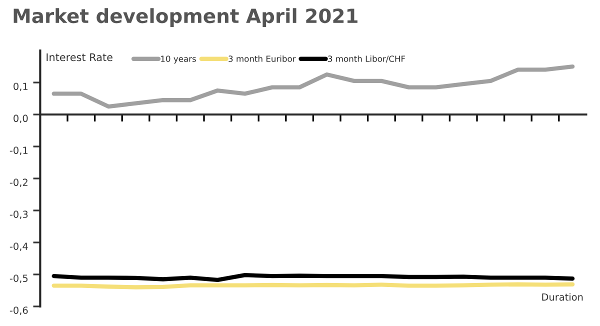 Image resolution: width=600 pixels, height=326 pixels. I want to click on x-axis-title: Duration, so click(562, 297).